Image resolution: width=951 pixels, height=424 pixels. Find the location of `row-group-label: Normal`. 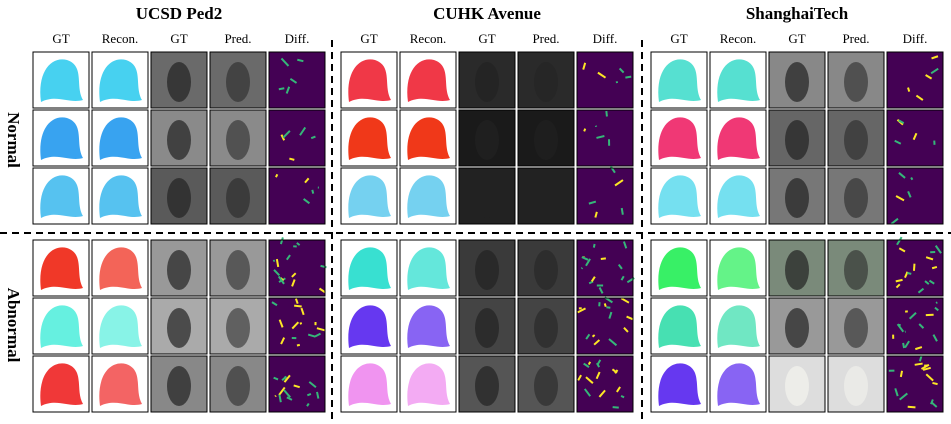

row-group-label: Normal is located at coordinates (13, 140).